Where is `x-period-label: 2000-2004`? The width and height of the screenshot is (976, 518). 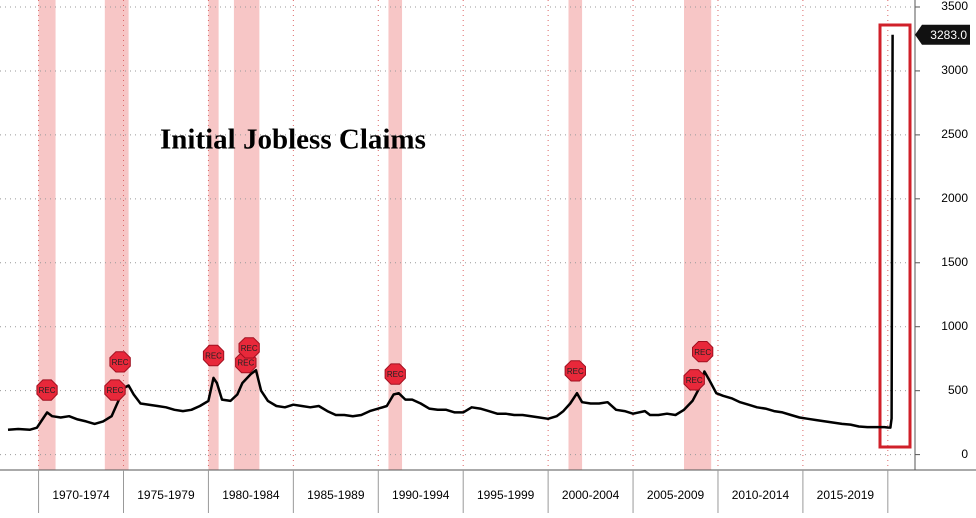 x-period-label: 2000-2004 is located at coordinates (591, 495).